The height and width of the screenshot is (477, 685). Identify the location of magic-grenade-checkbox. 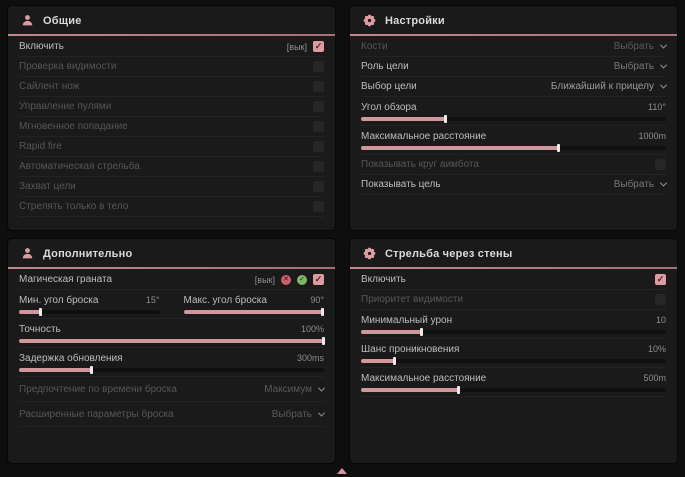
(318, 279).